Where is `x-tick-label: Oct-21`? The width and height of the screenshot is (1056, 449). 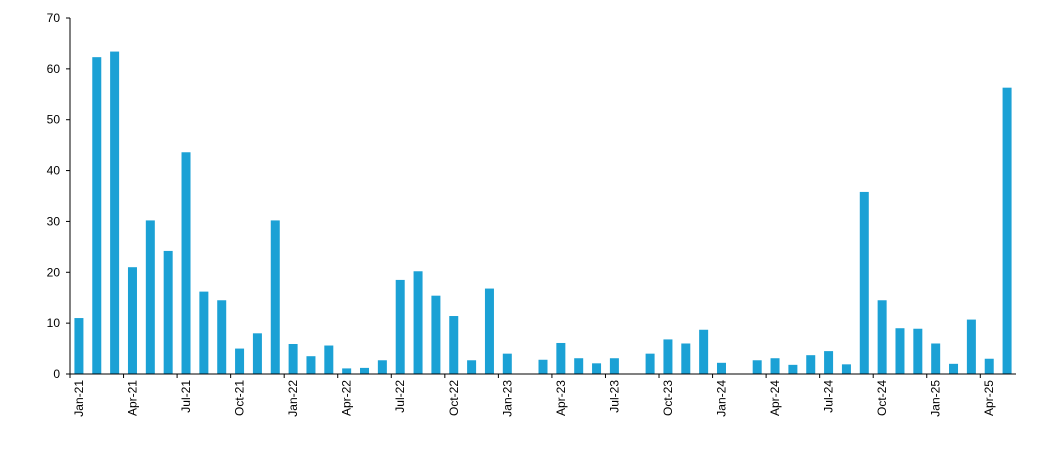
x-tick-label: Oct-21 is located at coordinates (240, 398).